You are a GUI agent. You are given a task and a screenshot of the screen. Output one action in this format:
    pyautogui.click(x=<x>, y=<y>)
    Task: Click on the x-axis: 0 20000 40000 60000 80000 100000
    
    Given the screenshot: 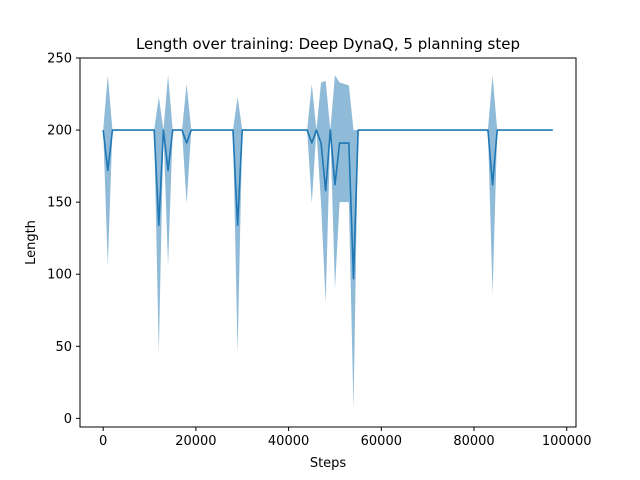 What is the action you would take?
    pyautogui.click(x=345, y=438)
    